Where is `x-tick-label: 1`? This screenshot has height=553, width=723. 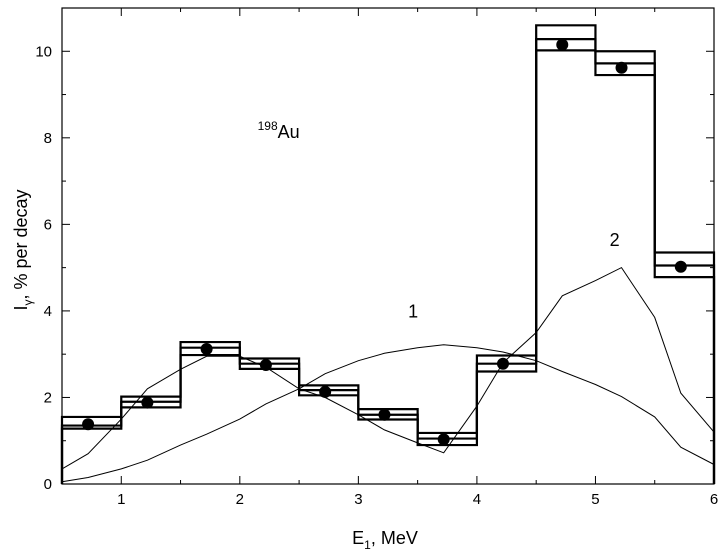 x-tick-label: 1 is located at coordinates (121, 499).